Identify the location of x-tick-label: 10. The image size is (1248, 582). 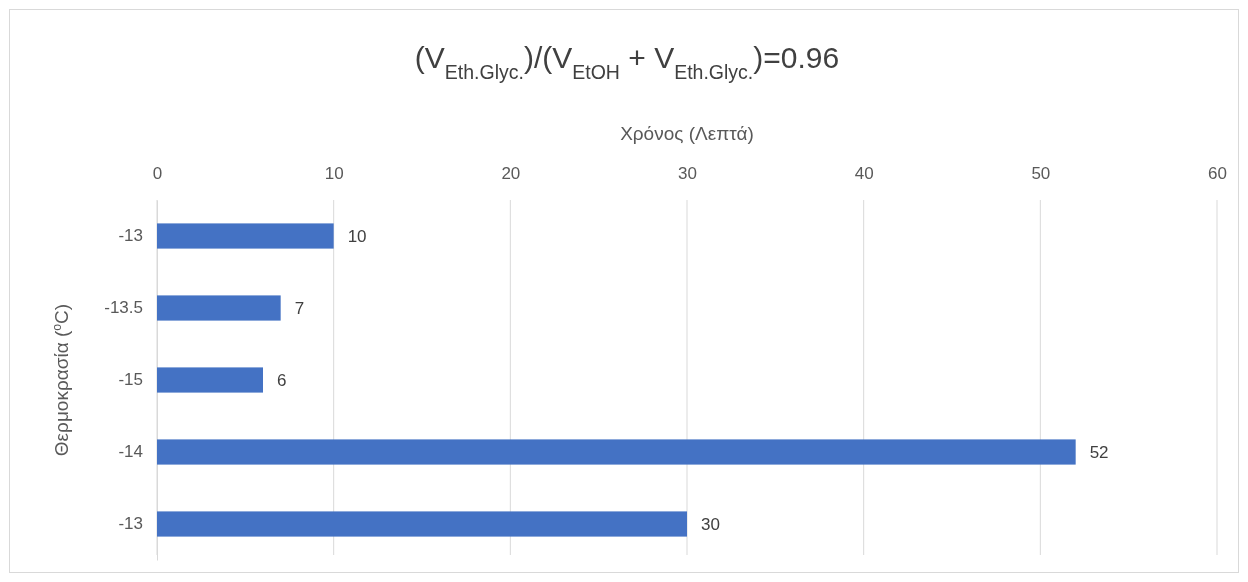
(334, 173).